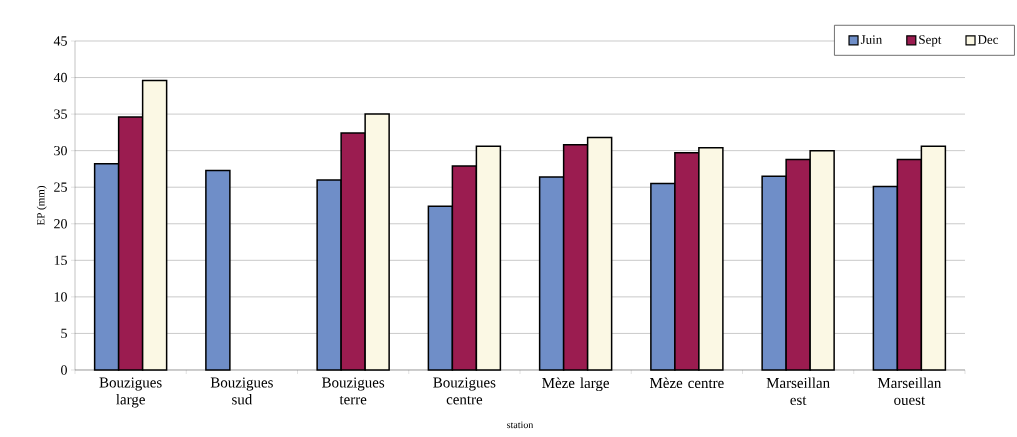  I want to click on y-tick-label: 45, so click(60, 41).